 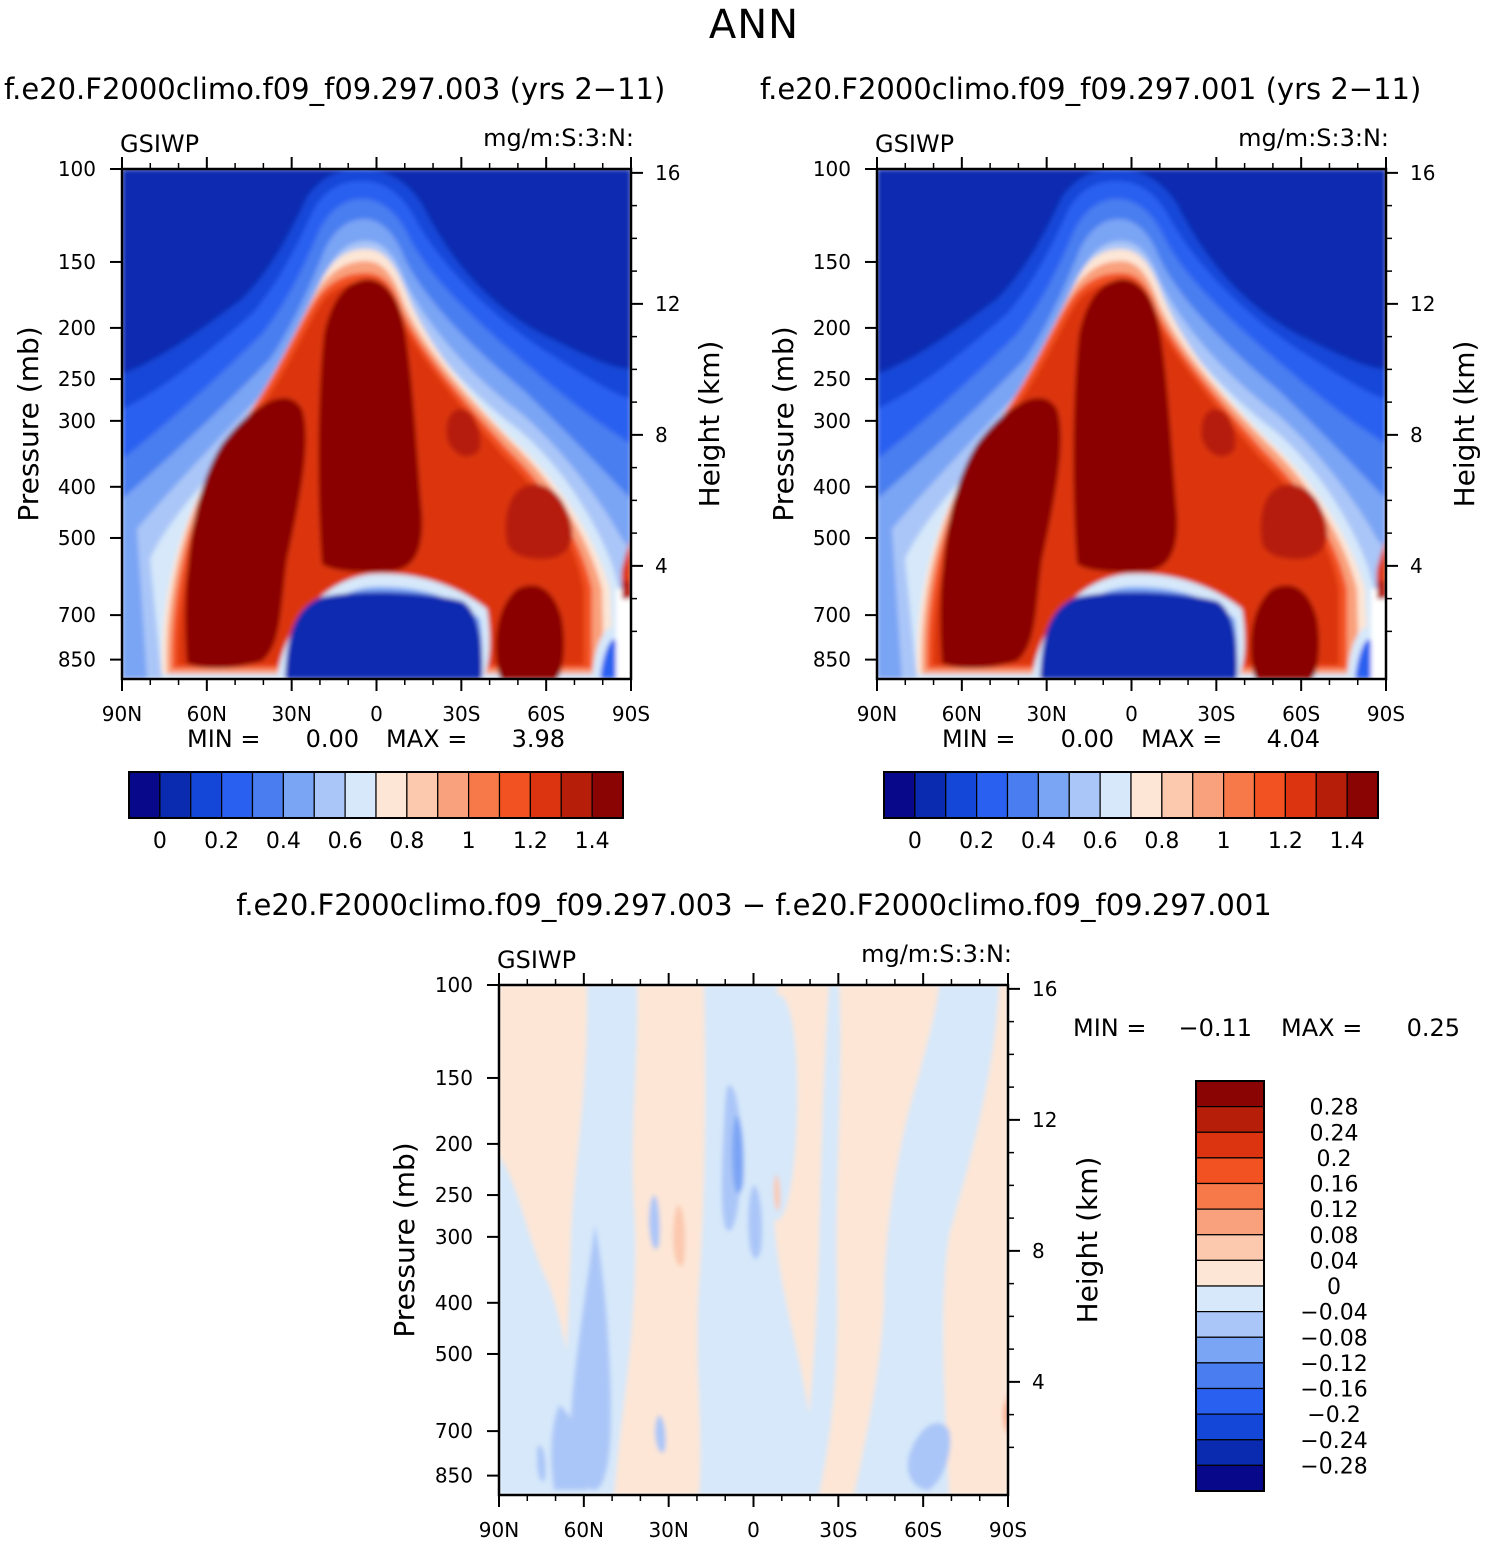 What do you see at coordinates (207, 714) in the screenshot?
I see `panel1-x-tick-label: 60N` at bounding box center [207, 714].